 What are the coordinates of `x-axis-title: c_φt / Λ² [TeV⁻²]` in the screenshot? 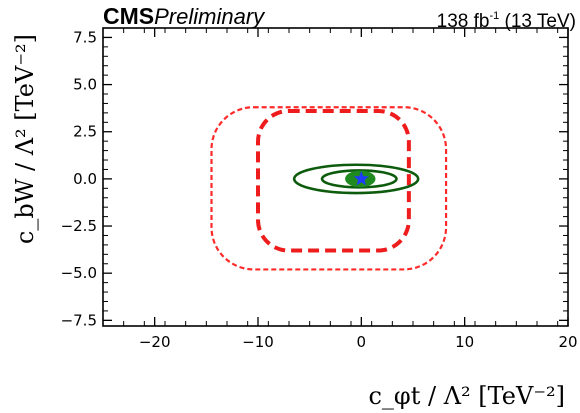 It's located at (466, 396).